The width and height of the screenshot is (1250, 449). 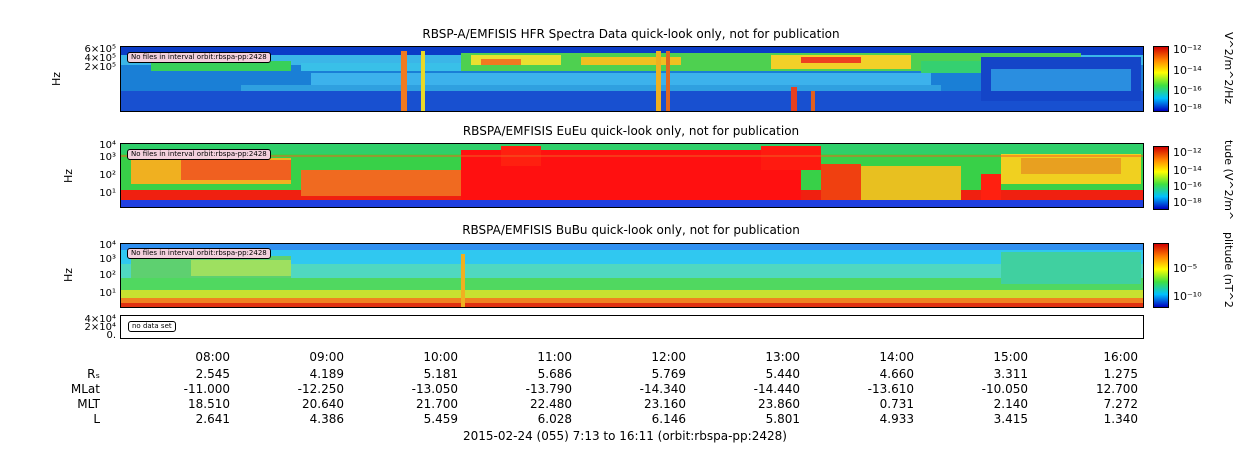 I want to click on ephemeris-value: 2.545, so click(x=212, y=374).